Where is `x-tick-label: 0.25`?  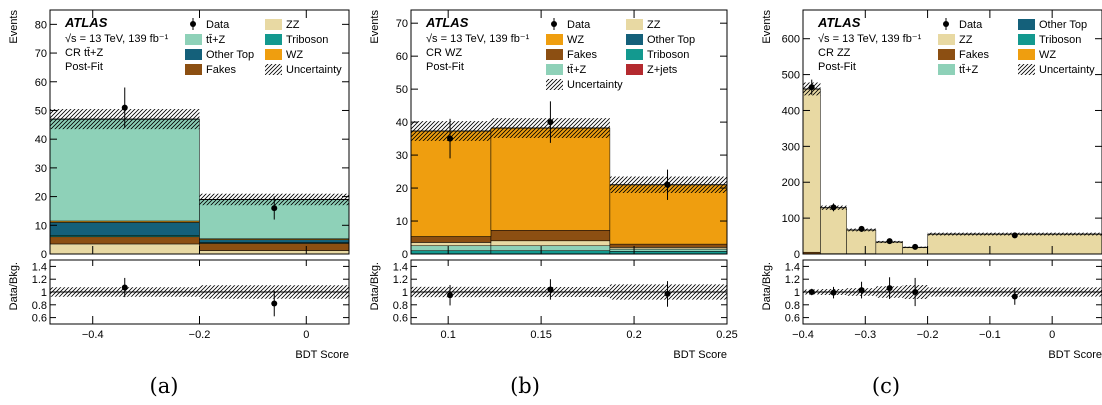
x-tick-label: 0.25 is located at coordinates (726, 335).